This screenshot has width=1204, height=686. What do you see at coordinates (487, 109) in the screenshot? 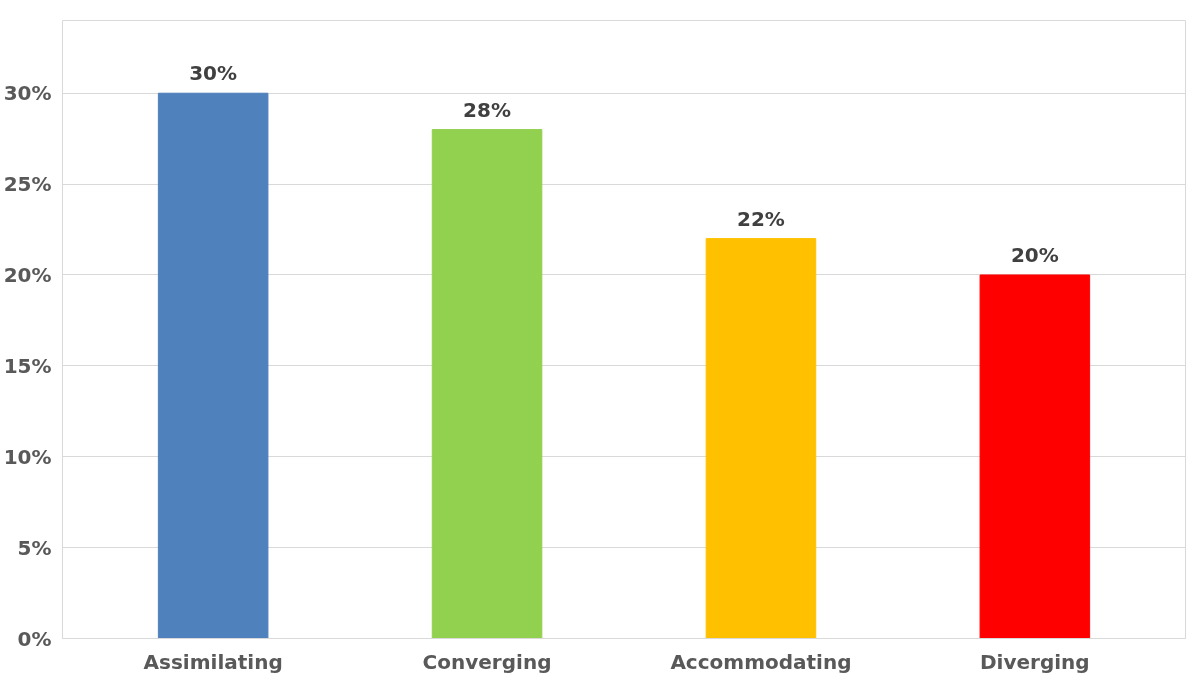
I see `data-label: 28%` at bounding box center [487, 109].